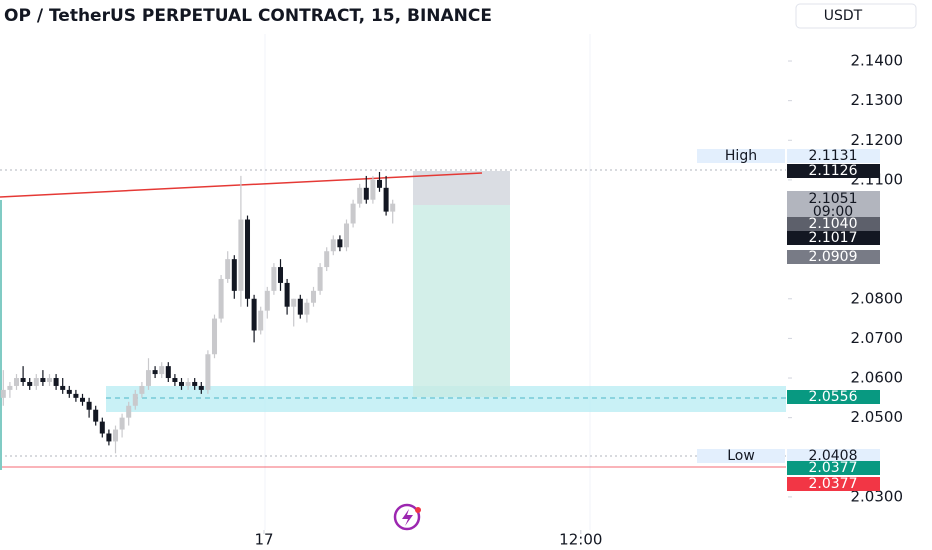  Describe the element at coordinates (833, 212) in the screenshot. I see `price-label-time: 09:00` at that location.